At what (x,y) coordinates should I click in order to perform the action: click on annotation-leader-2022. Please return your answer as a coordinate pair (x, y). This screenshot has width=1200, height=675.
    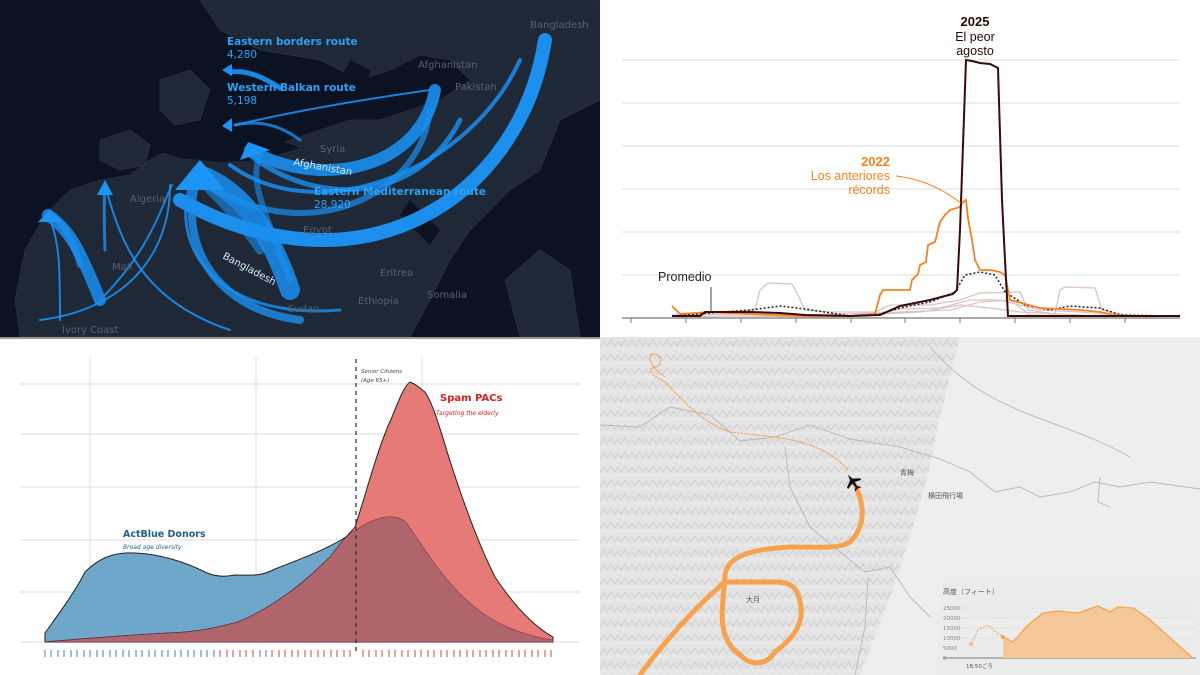
    Looking at the image, I should click on (928, 189).